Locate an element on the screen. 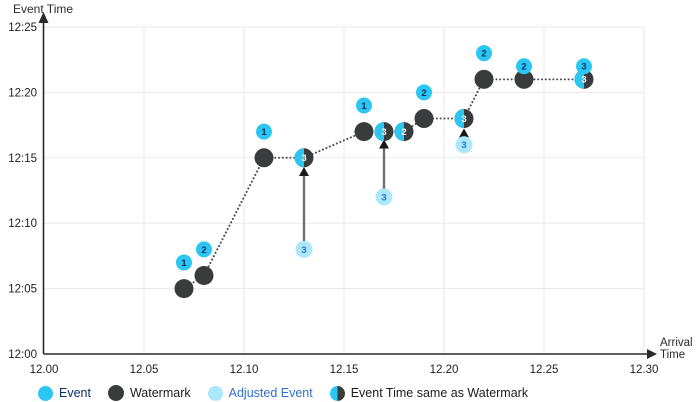 The width and height of the screenshot is (696, 402). y-tick-label: 12:00 is located at coordinates (22, 355).